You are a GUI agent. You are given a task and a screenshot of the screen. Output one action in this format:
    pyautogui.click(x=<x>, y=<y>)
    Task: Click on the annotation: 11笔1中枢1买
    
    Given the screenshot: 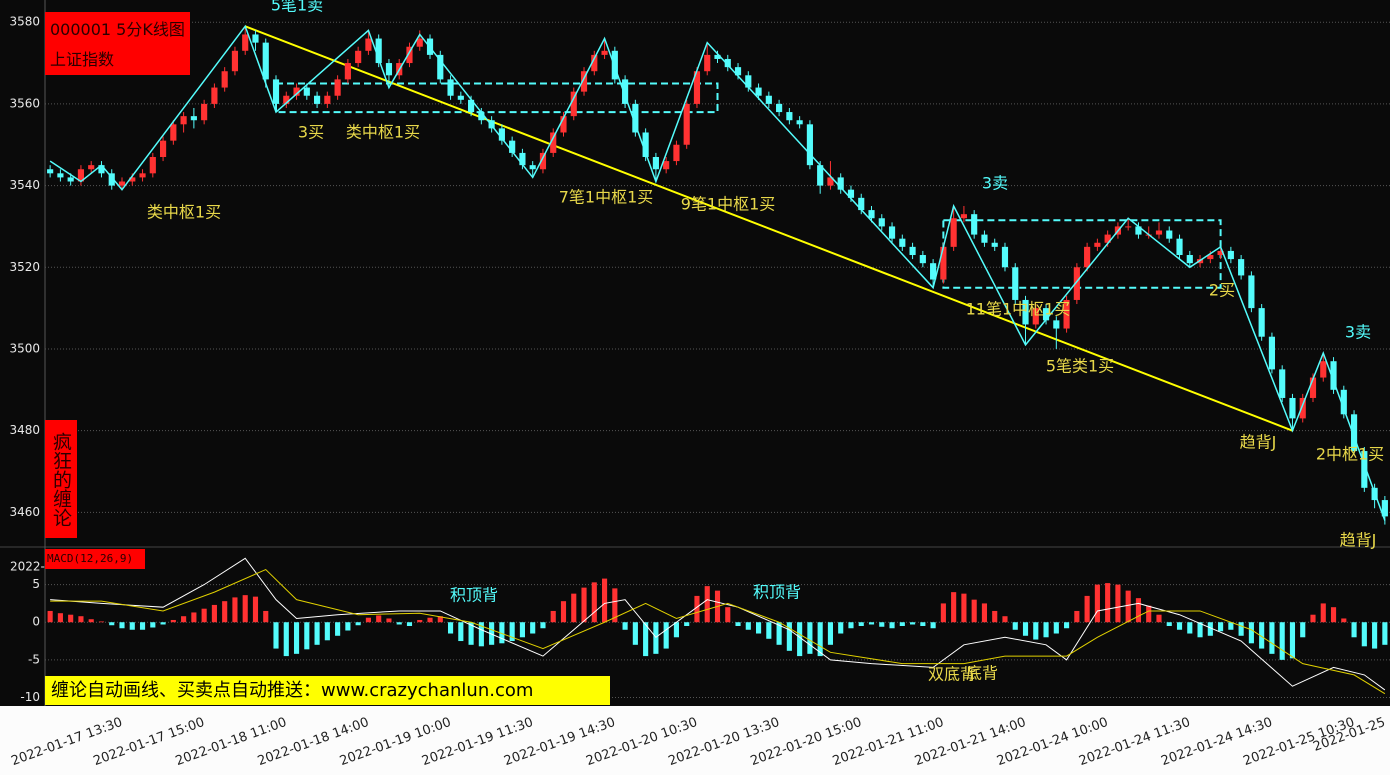 What is the action you would take?
    pyautogui.click(x=1018, y=309)
    